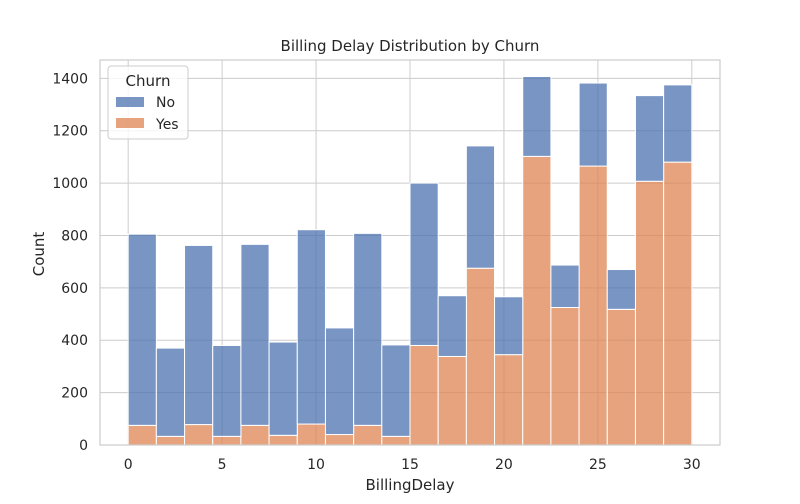  What do you see at coordinates (165, 103) in the screenshot?
I see `legend-label-no: No` at bounding box center [165, 103].